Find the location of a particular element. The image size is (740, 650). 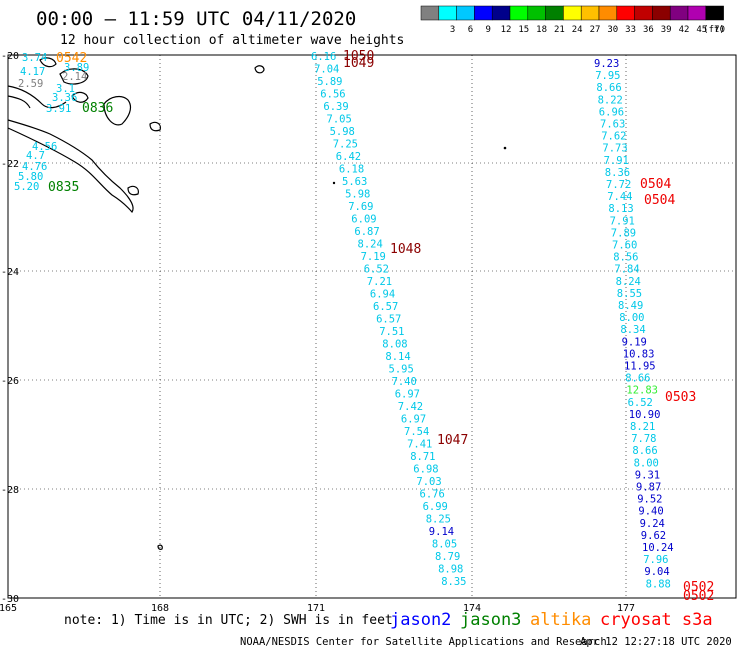

swh-value: 7.60 is located at coordinates (624, 246).